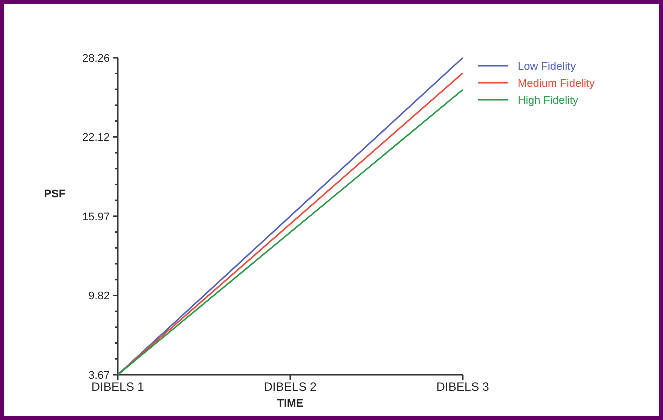 The image size is (663, 420). Describe the element at coordinates (557, 84) in the screenshot. I see `legend-label: Medium Fidelity` at that location.